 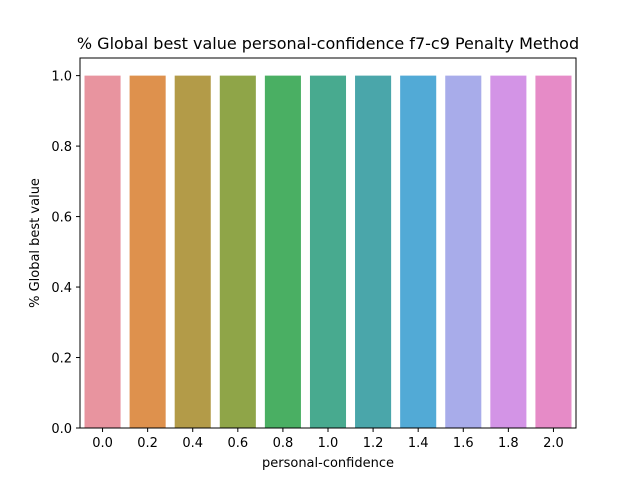 I want to click on x-tick-label-3: 0.6, so click(x=237, y=443).